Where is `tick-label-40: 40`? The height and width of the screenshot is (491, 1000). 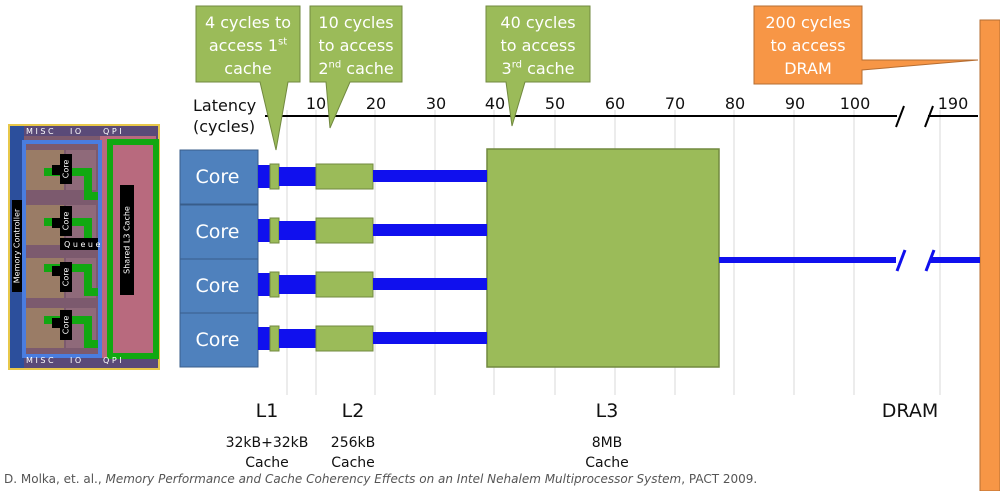 tick-label-40: 40 is located at coordinates (495, 103).